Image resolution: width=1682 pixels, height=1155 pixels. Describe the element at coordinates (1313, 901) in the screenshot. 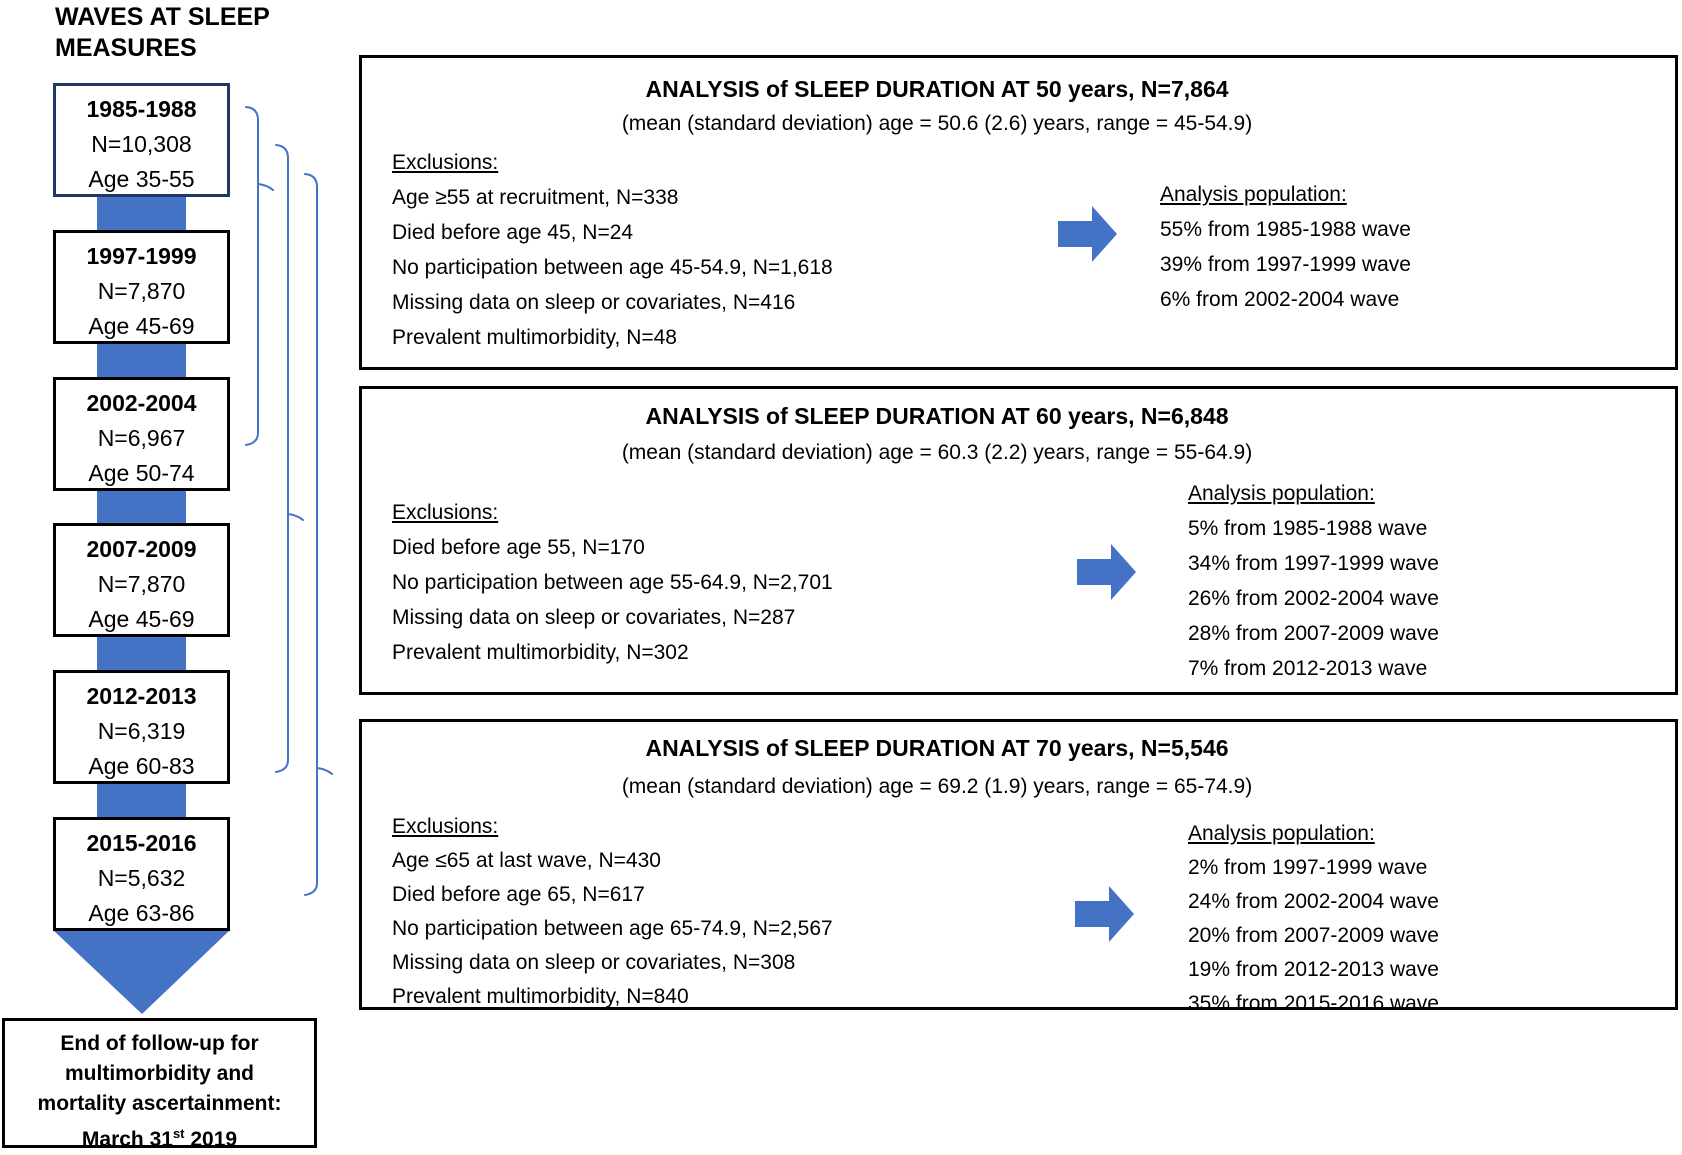

I see `population-item: 24% from 2002-2004 wave` at that location.